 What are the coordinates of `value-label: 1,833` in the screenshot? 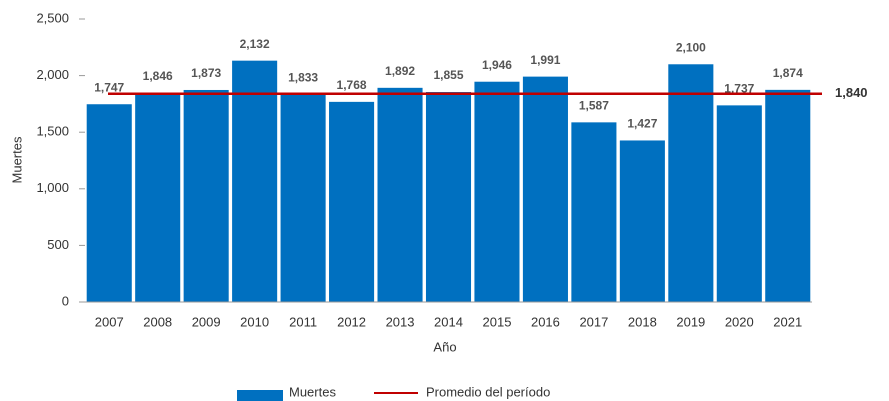 It's located at (303, 78).